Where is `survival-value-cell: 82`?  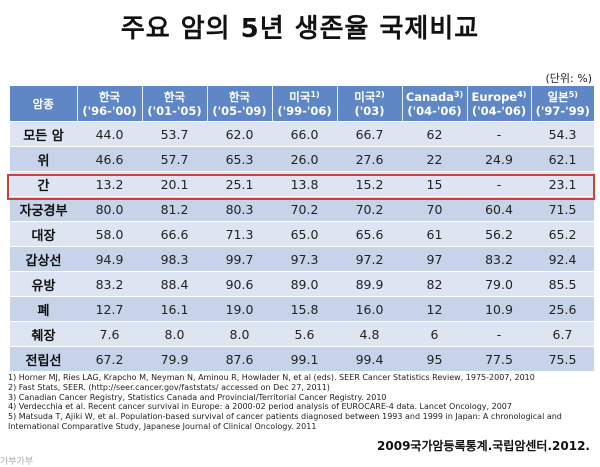
survival-value-cell: 82 is located at coordinates (434, 284).